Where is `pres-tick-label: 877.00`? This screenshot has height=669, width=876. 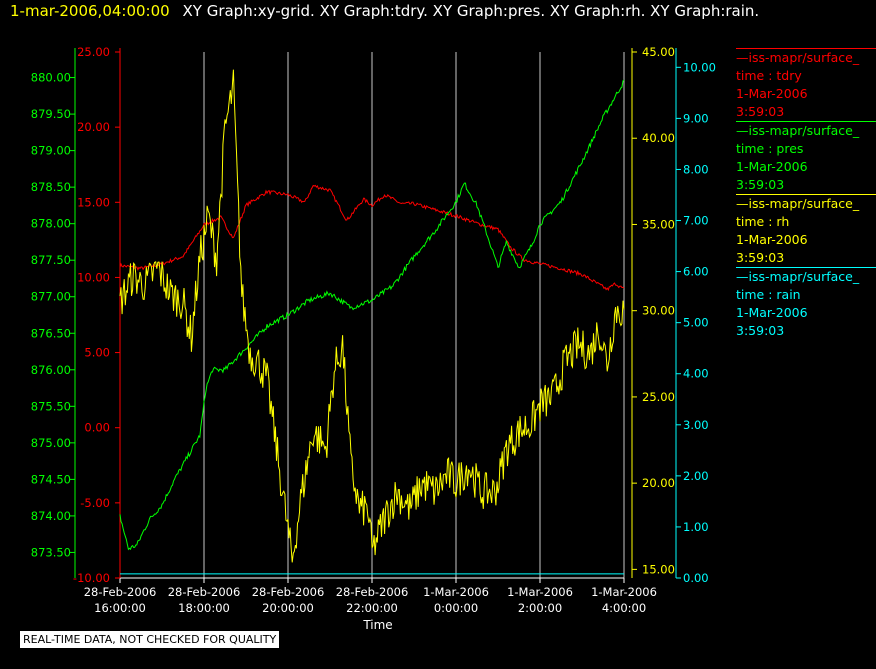 pres-tick-label: 877.00 is located at coordinates (51, 297).